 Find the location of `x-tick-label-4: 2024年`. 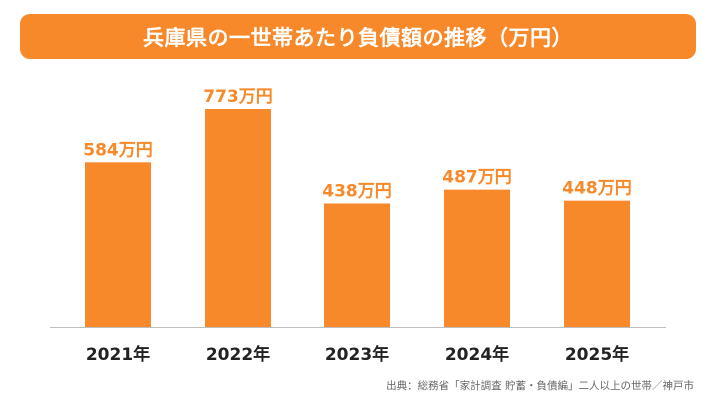

x-tick-label-4: 2024年 is located at coordinates (477, 354).